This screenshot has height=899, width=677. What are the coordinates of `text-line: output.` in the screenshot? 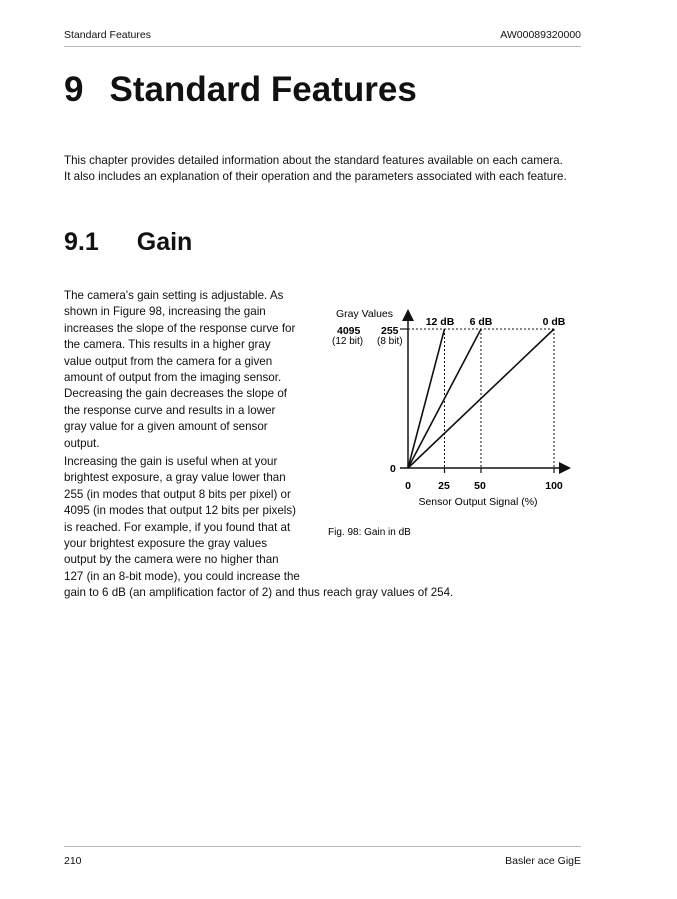 It's located at (82, 443).